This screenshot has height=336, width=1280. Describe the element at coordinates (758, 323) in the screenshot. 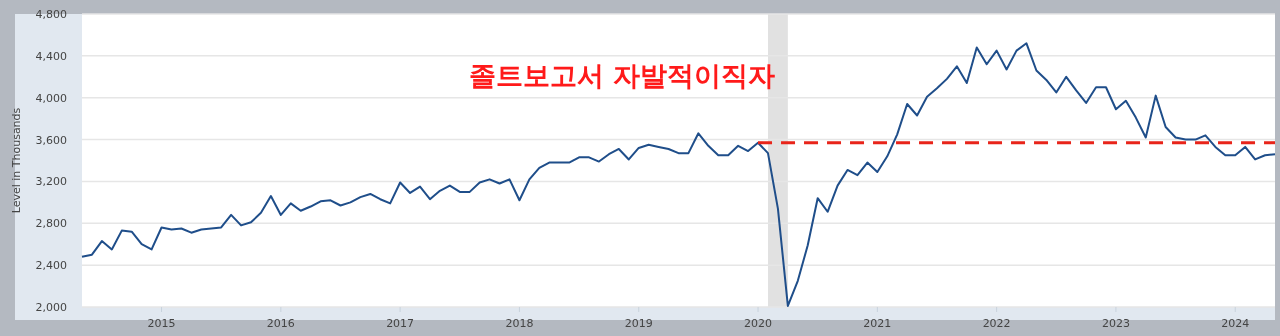

I see `x-tick-label: 2020` at that location.